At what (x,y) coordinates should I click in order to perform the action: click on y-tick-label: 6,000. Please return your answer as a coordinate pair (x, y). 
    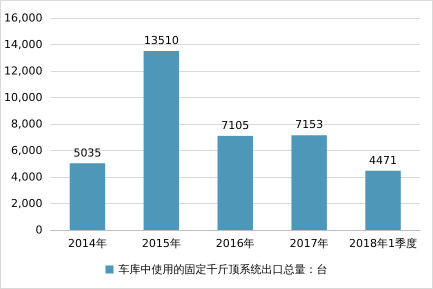
    Looking at the image, I should click on (26, 150).